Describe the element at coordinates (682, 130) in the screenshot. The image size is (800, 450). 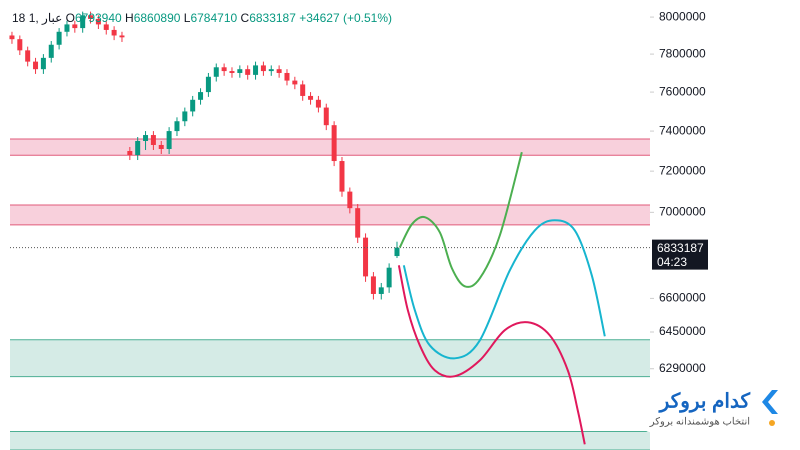
I see `y-tick-label: 7400000` at that location.